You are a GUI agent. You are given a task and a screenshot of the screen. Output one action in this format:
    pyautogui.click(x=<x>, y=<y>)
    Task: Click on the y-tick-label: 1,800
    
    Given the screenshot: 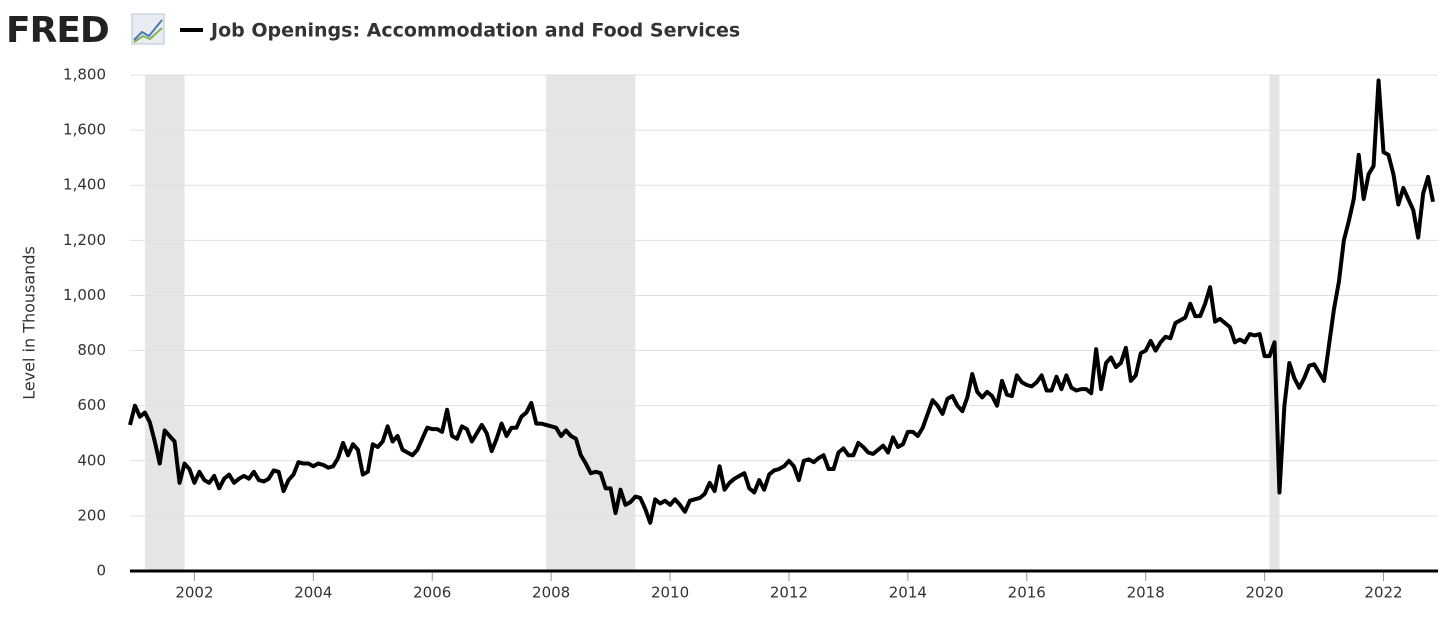 What is the action you would take?
    pyautogui.click(x=84, y=75)
    